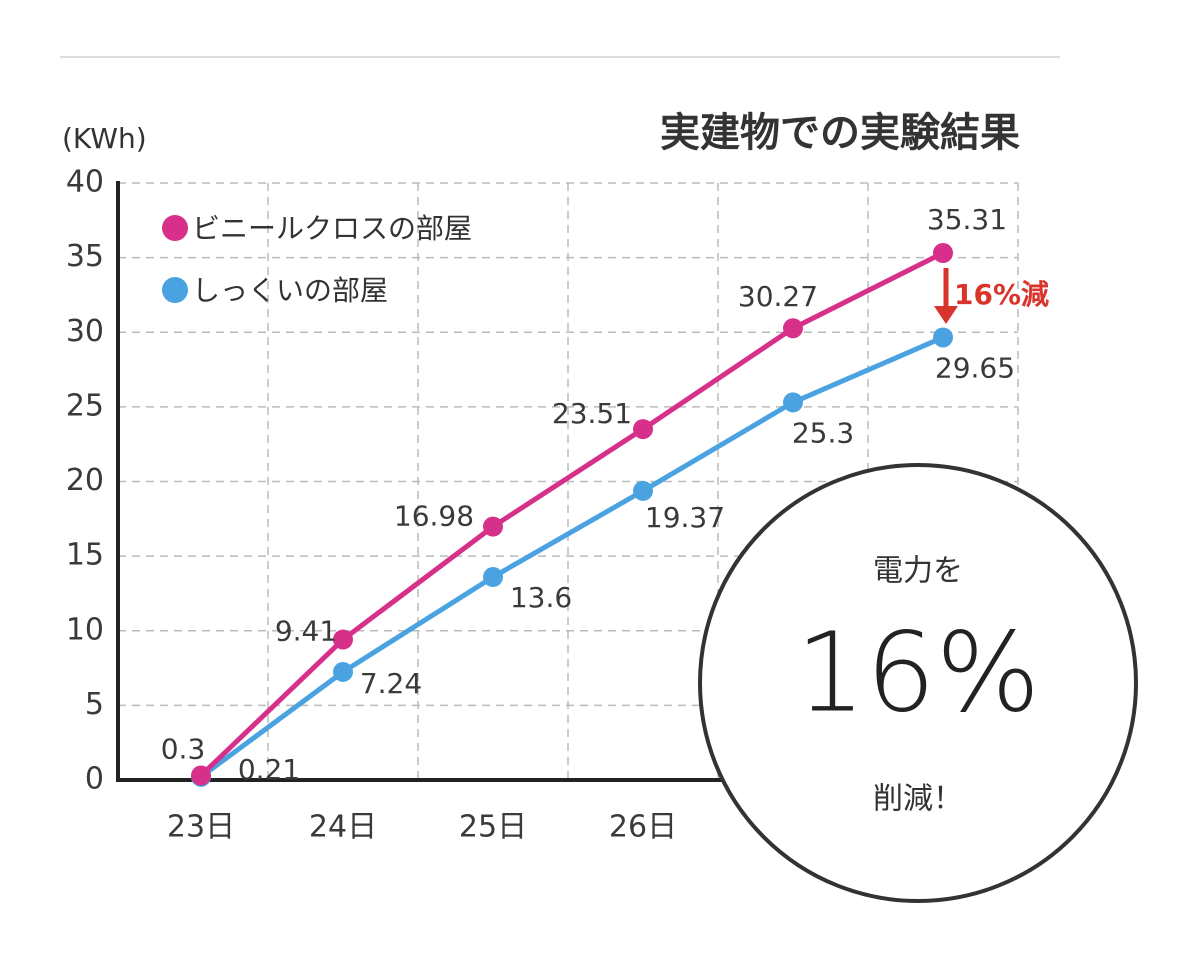 Image resolution: width=1200 pixels, height=960 pixels. What do you see at coordinates (85, 256) in the screenshot?
I see `y-tick-label: 35` at bounding box center [85, 256].